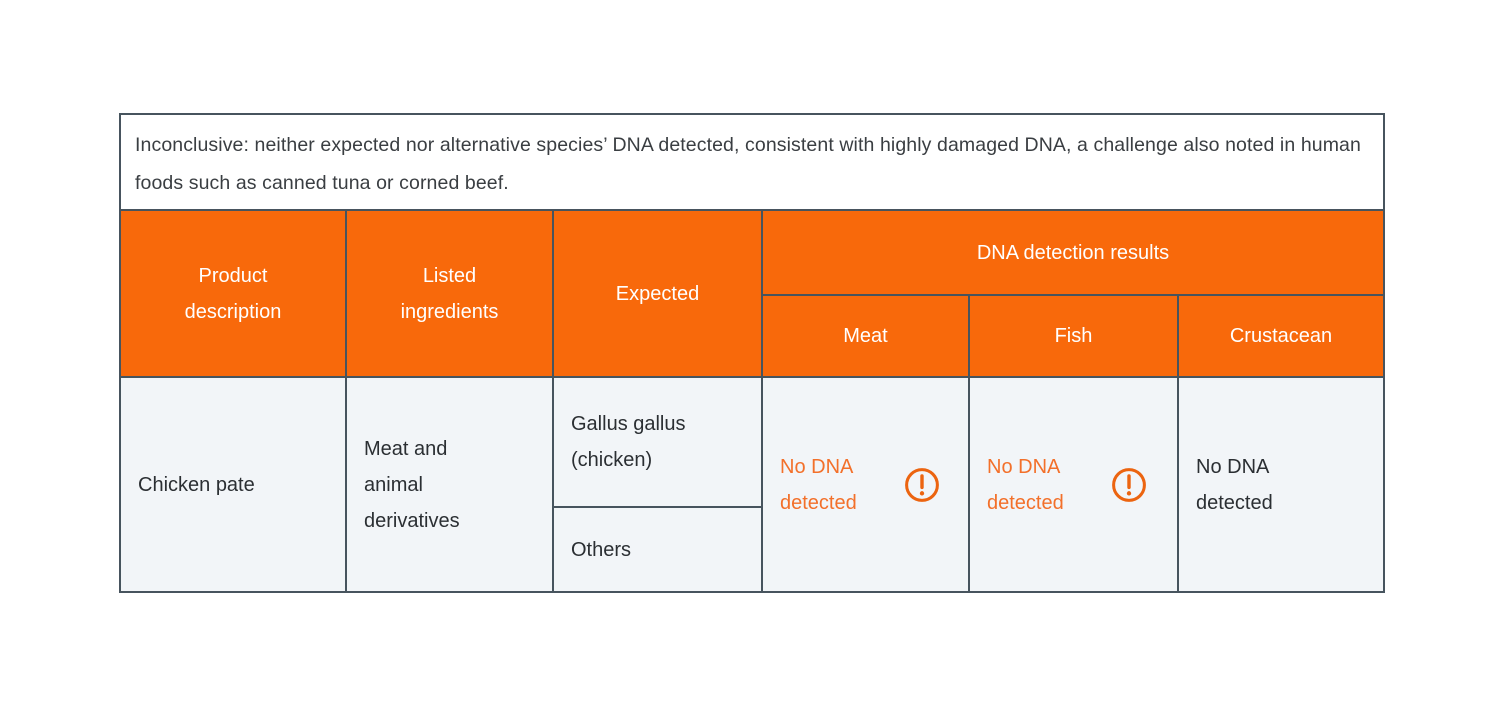 This screenshot has width=1504, height=708. I want to click on header-crustacean-label: Crustacean, so click(1281, 336).